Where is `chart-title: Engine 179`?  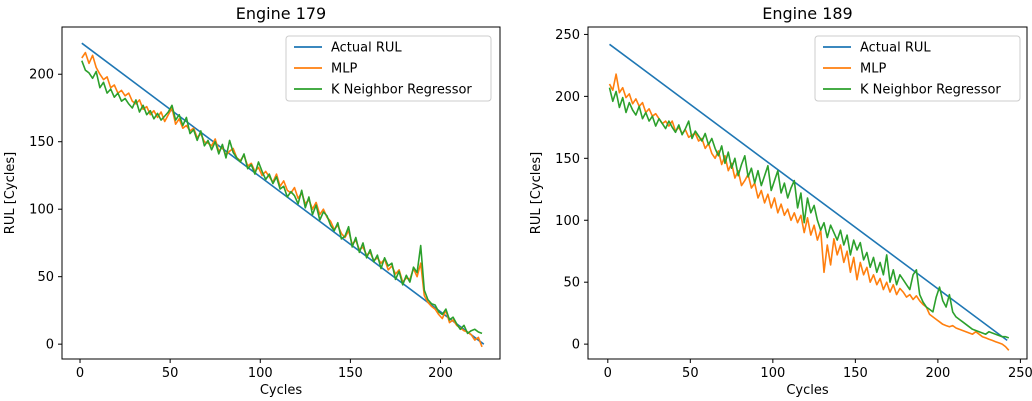
chart-title: Engine 179 is located at coordinates (281, 13).